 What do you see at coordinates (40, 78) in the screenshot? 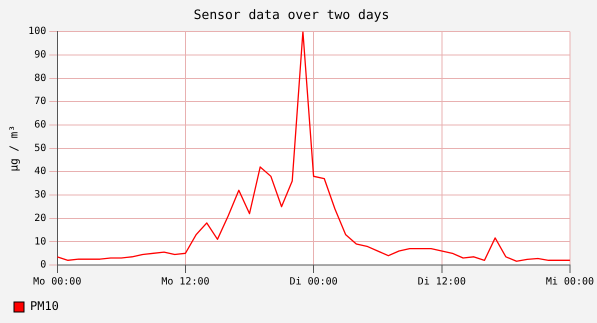
I see `y-tick-label: 80` at bounding box center [40, 78].